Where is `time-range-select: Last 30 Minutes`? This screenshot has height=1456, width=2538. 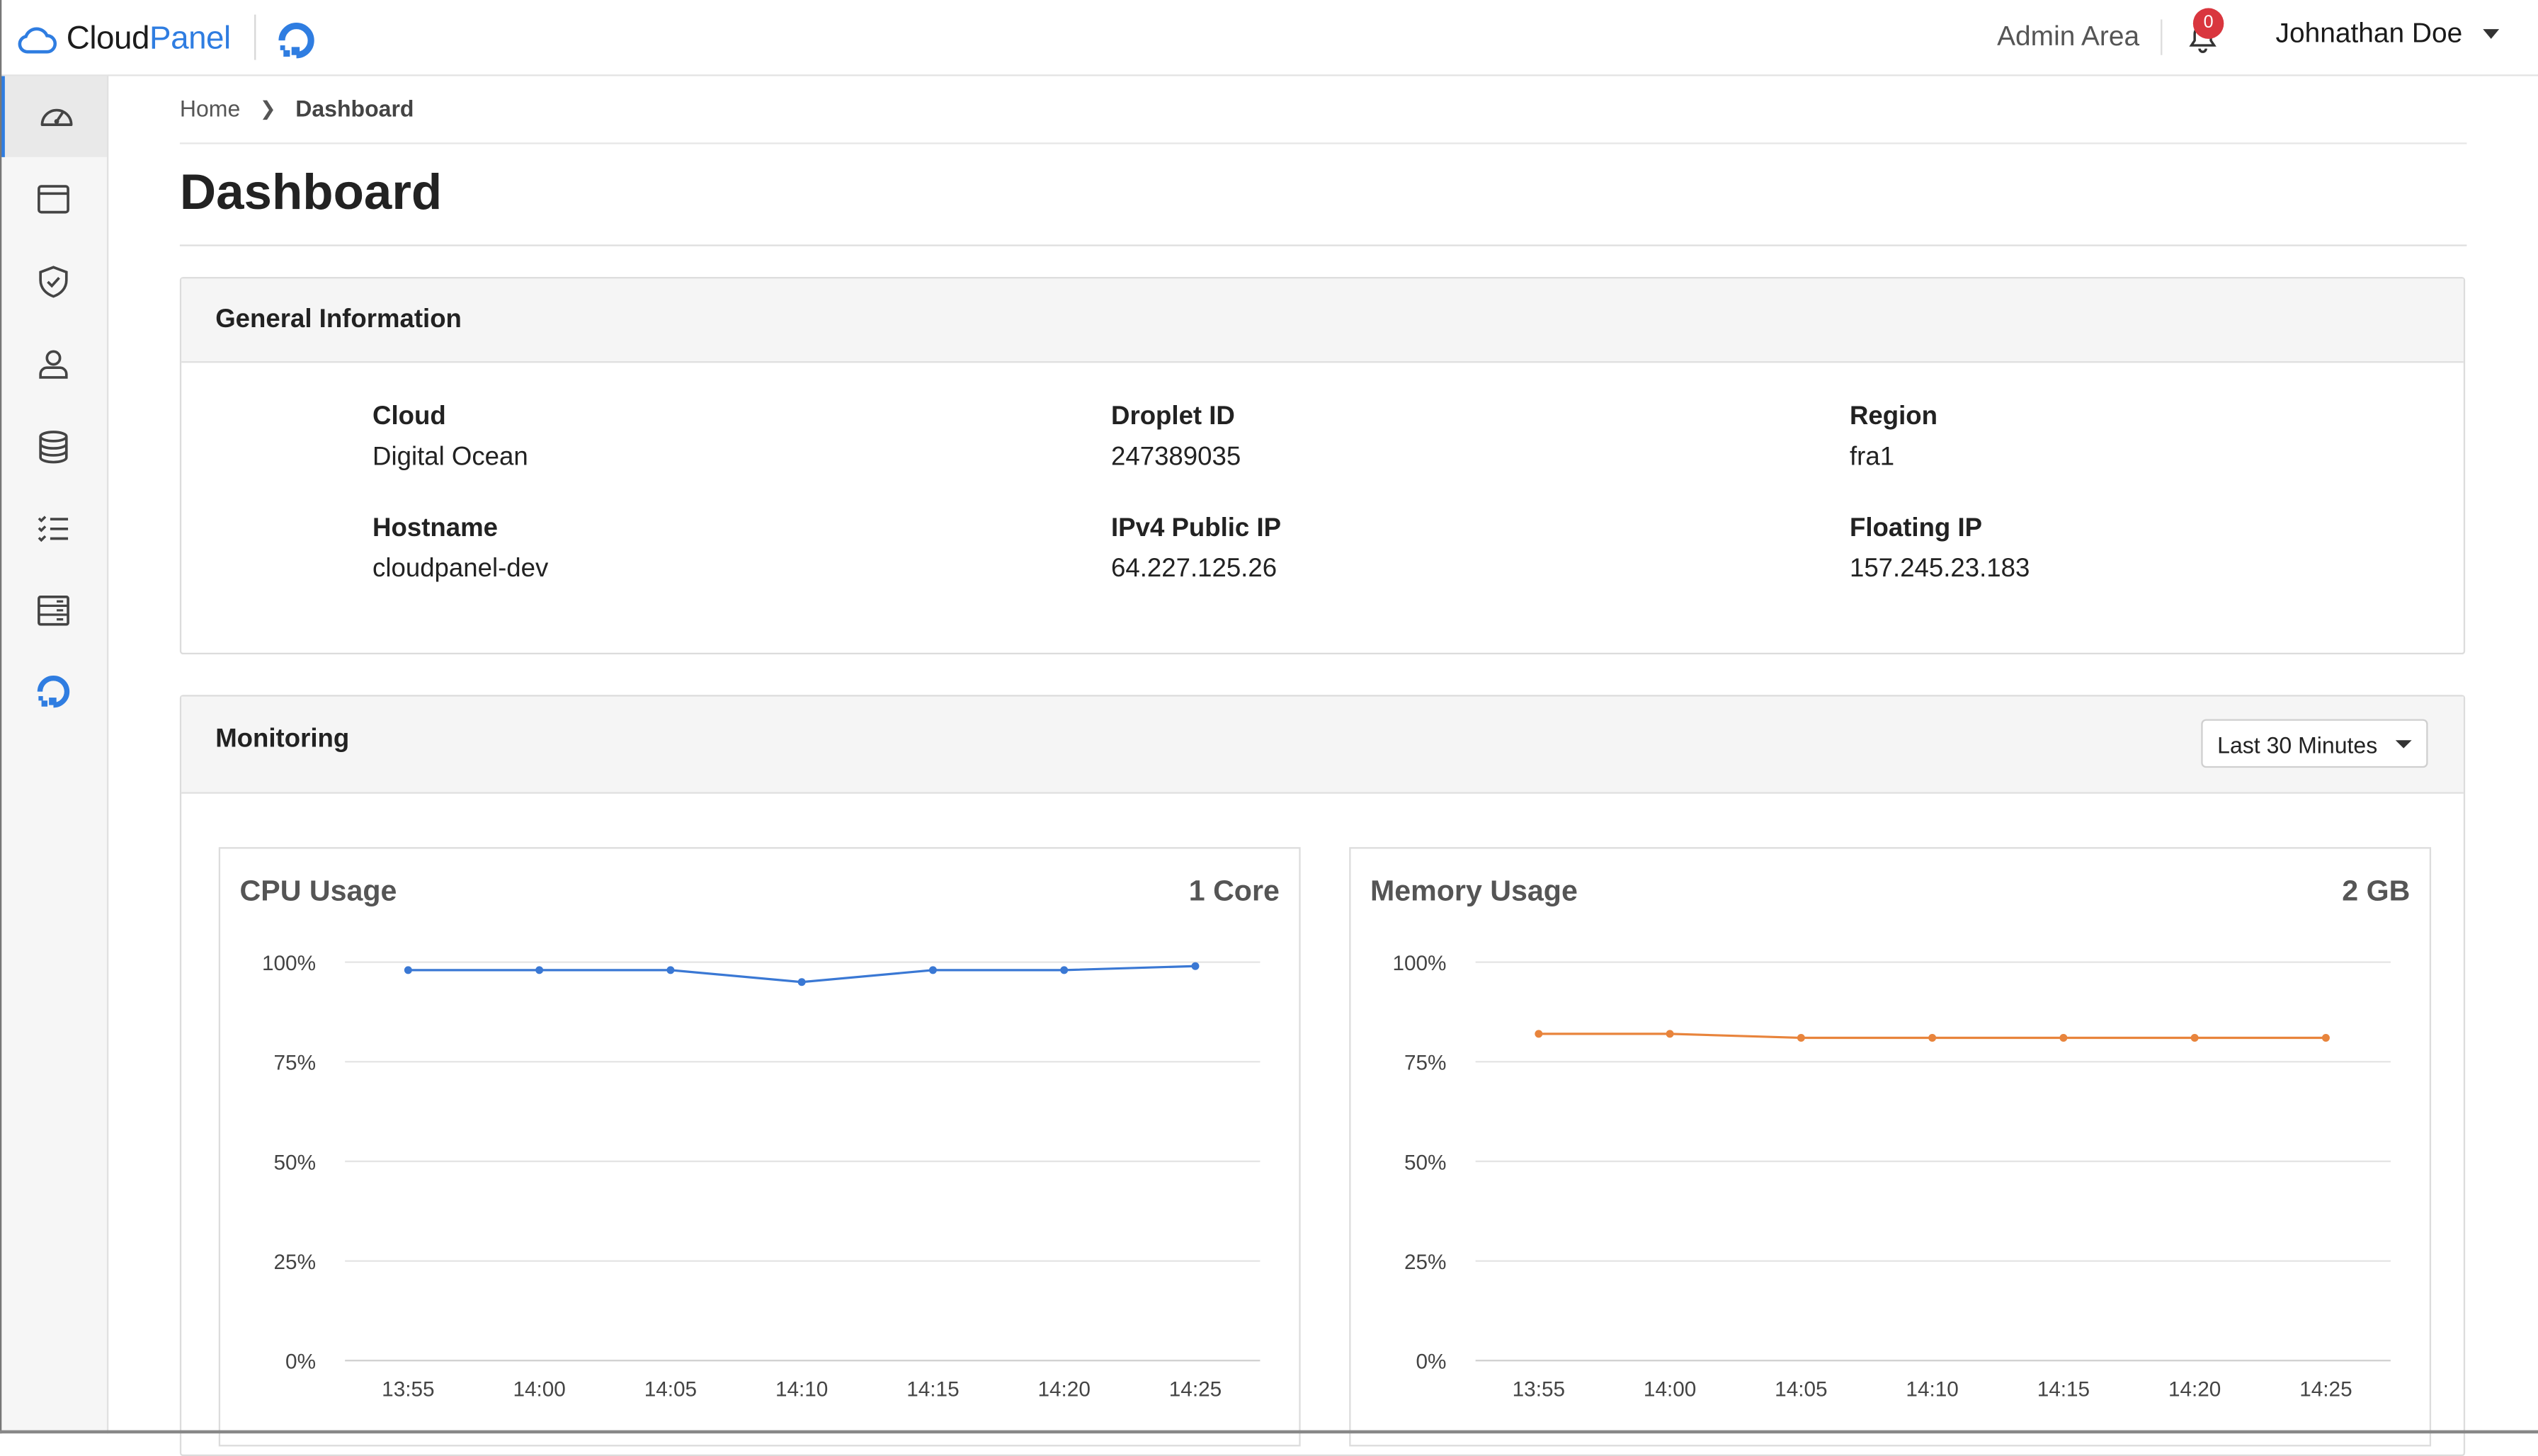
time-range-select: Last 30 Minutes is located at coordinates (2314, 744).